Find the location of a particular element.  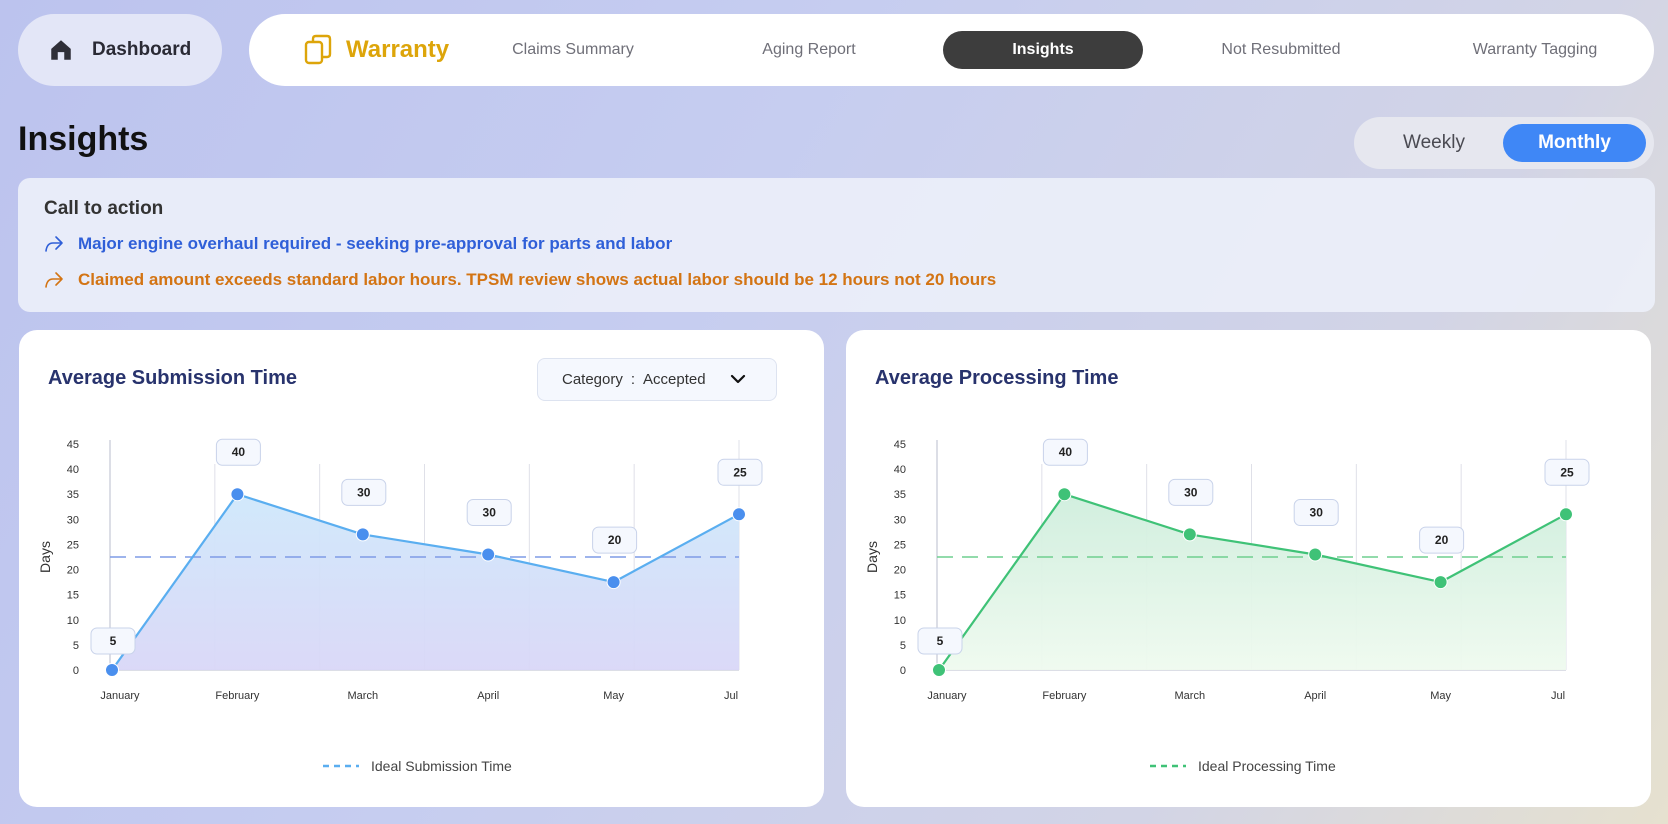

submission-legend: Ideal Submission Time is located at coordinates (417, 766).